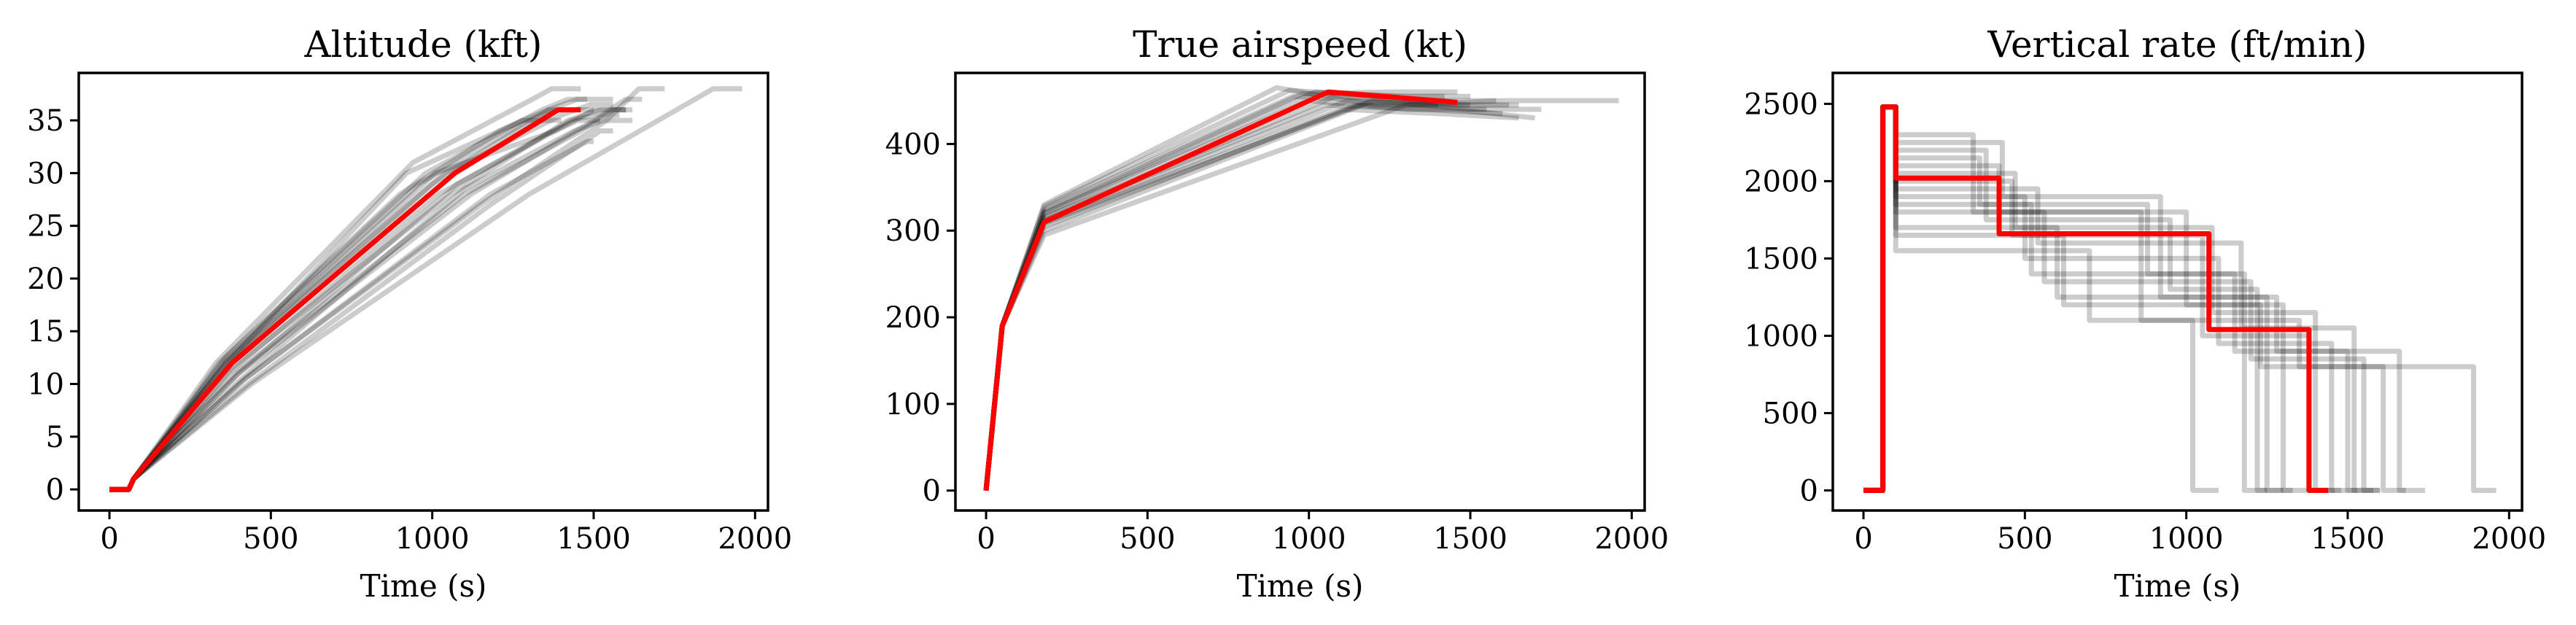 Image resolution: width=2576 pixels, height=625 pixels. What do you see at coordinates (755, 539) in the screenshot?
I see `altitude-xtick-label: 2000` at bounding box center [755, 539].